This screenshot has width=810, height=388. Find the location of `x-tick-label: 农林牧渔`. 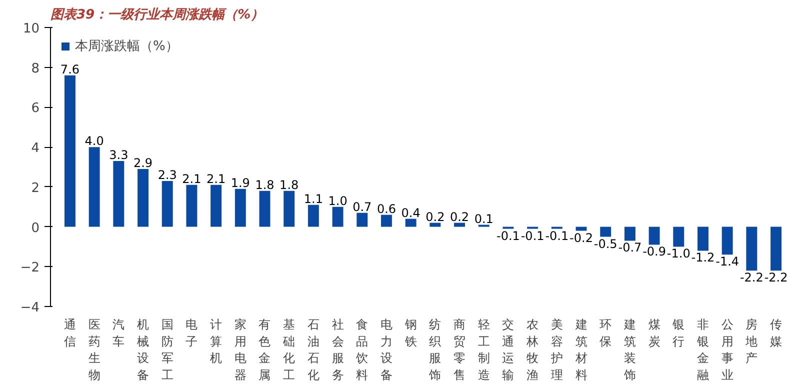

x-tick-label: 农林牧渔 is located at coordinates (532, 350).